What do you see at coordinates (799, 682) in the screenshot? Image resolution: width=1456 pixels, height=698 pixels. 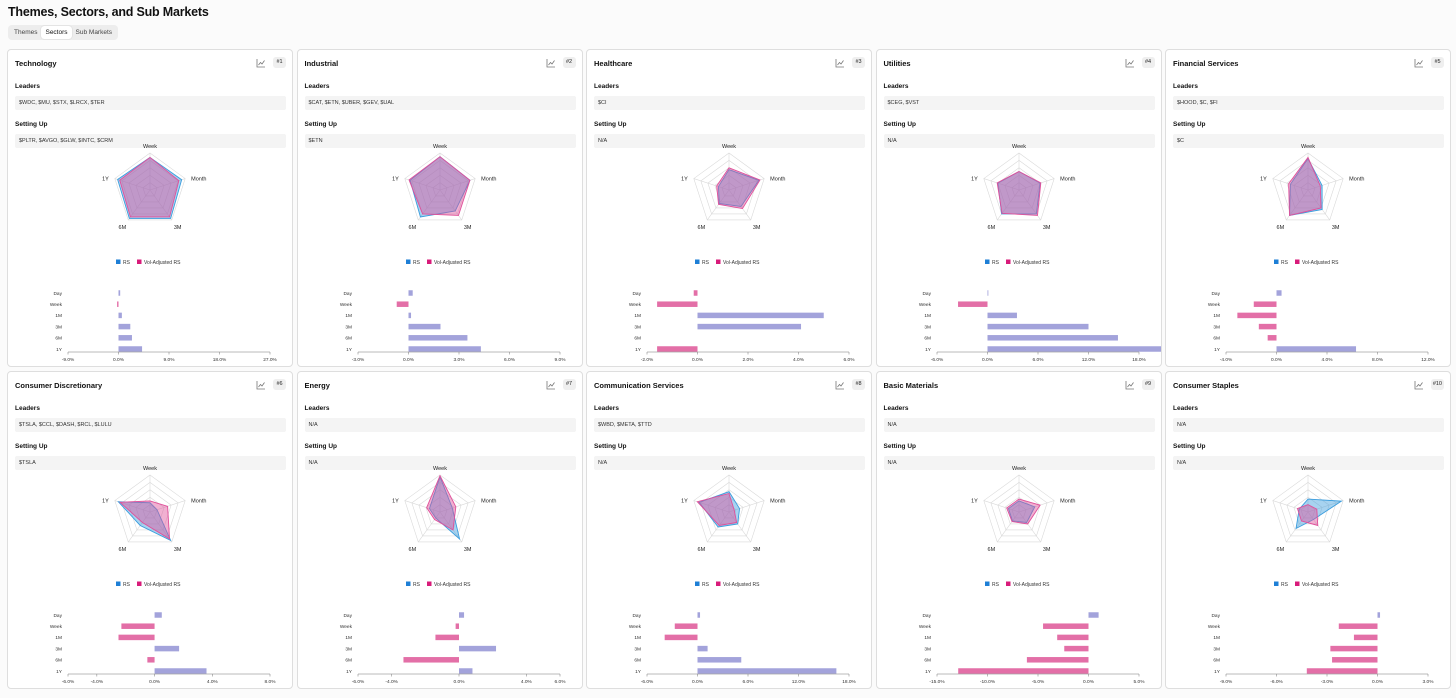 I see `bar-tick-label: 12.0%` at bounding box center [799, 682].